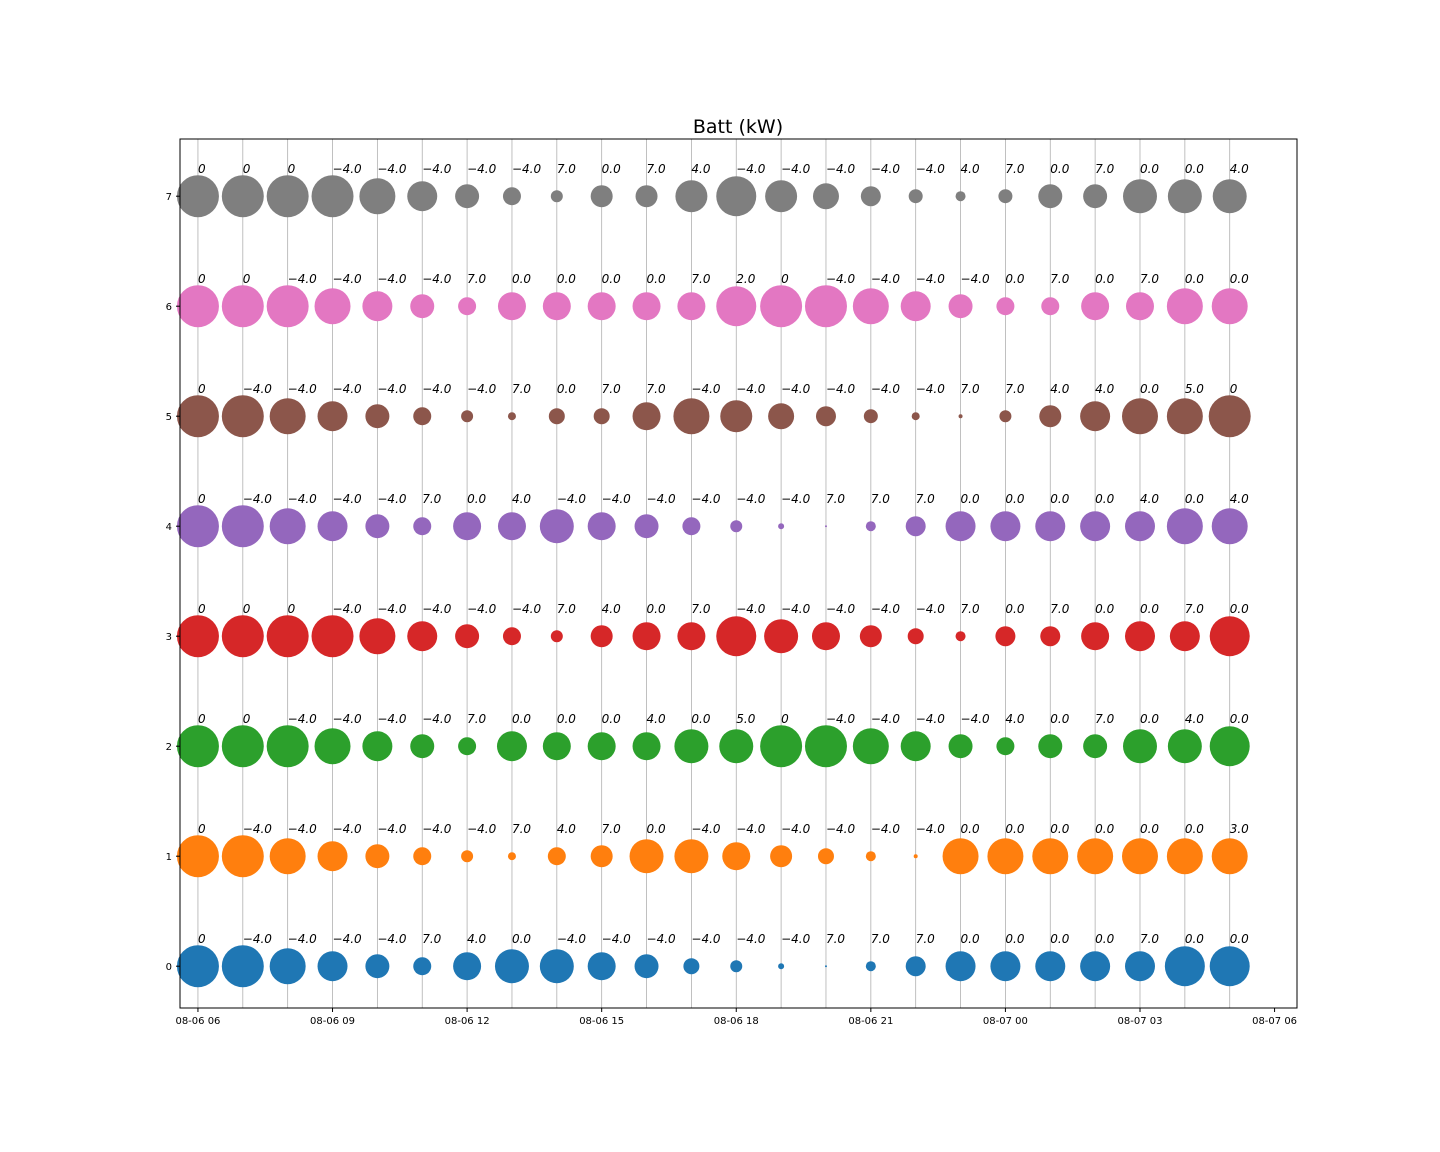 Image resolution: width=1440 pixels, height=1152 pixels. I want to click on bubble-row0-pt8, so click(556, 966).